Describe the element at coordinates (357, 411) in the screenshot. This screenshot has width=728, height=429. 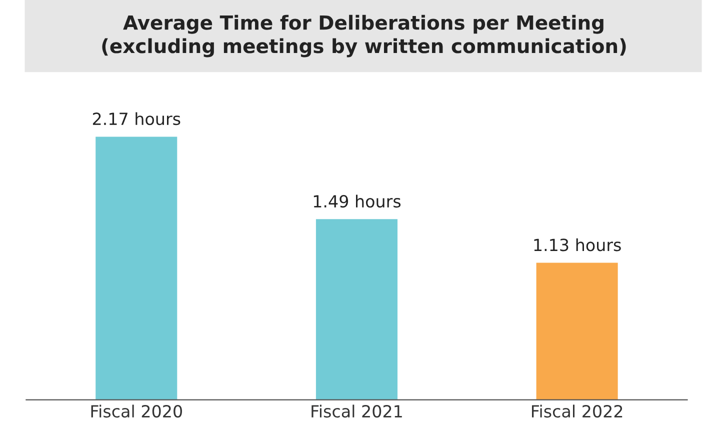
I see `x-tick-label: Fiscal 2021` at that location.